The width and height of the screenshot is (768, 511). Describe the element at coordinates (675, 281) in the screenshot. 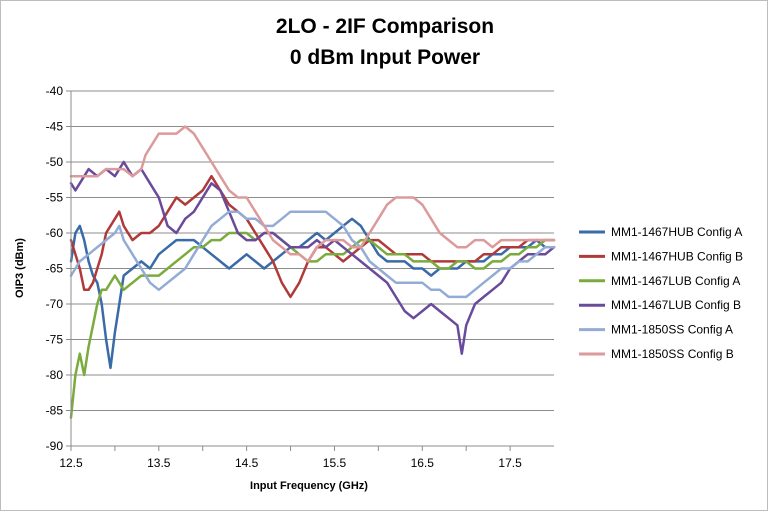

I see `legend-label: MM1-1467LUB Config A` at that location.